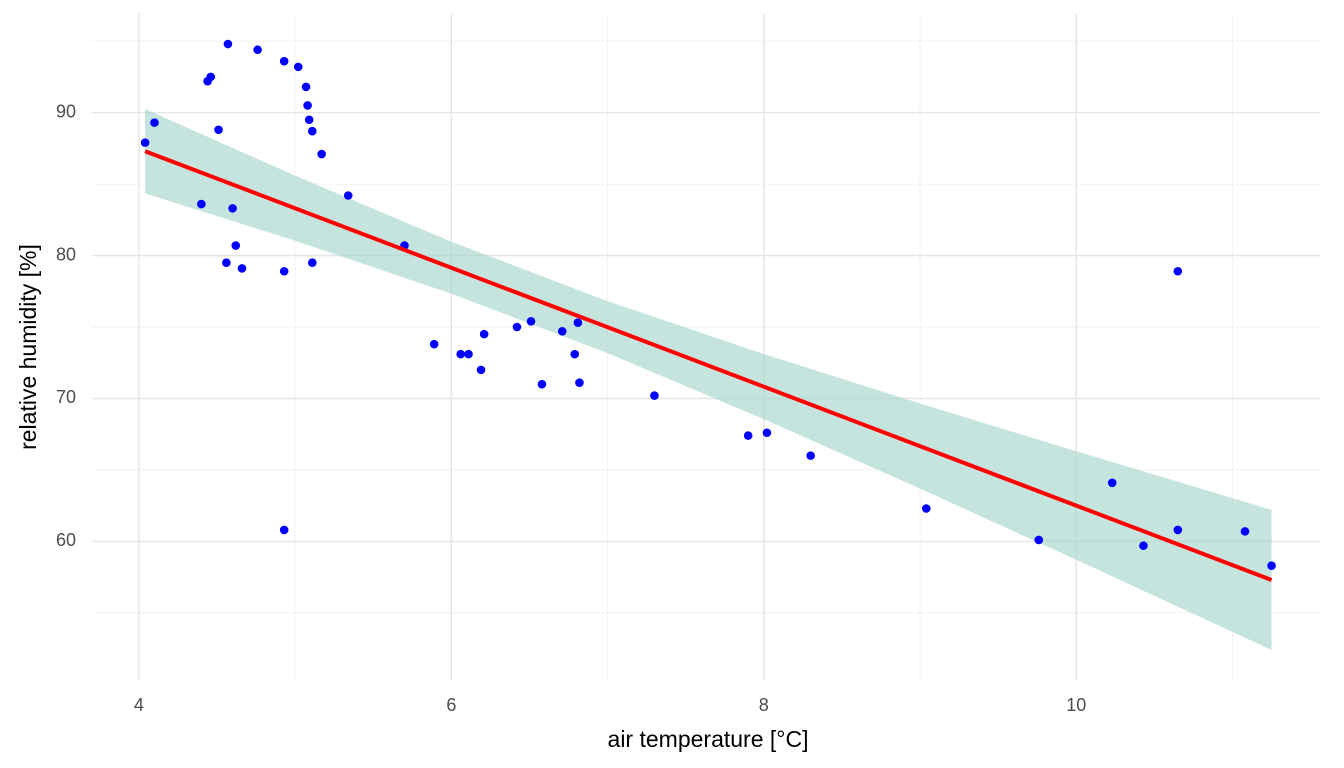  What do you see at coordinates (28, 347) in the screenshot?
I see `y-axis-title: relative humidity [%]` at bounding box center [28, 347].